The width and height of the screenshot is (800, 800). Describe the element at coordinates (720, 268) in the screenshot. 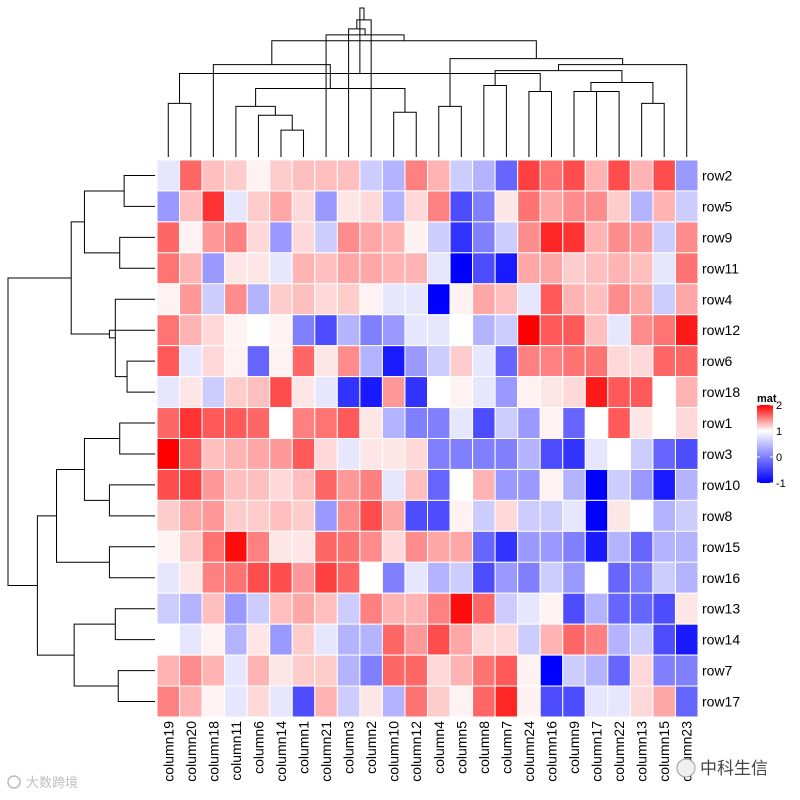

I see `row-label: row11` at that location.